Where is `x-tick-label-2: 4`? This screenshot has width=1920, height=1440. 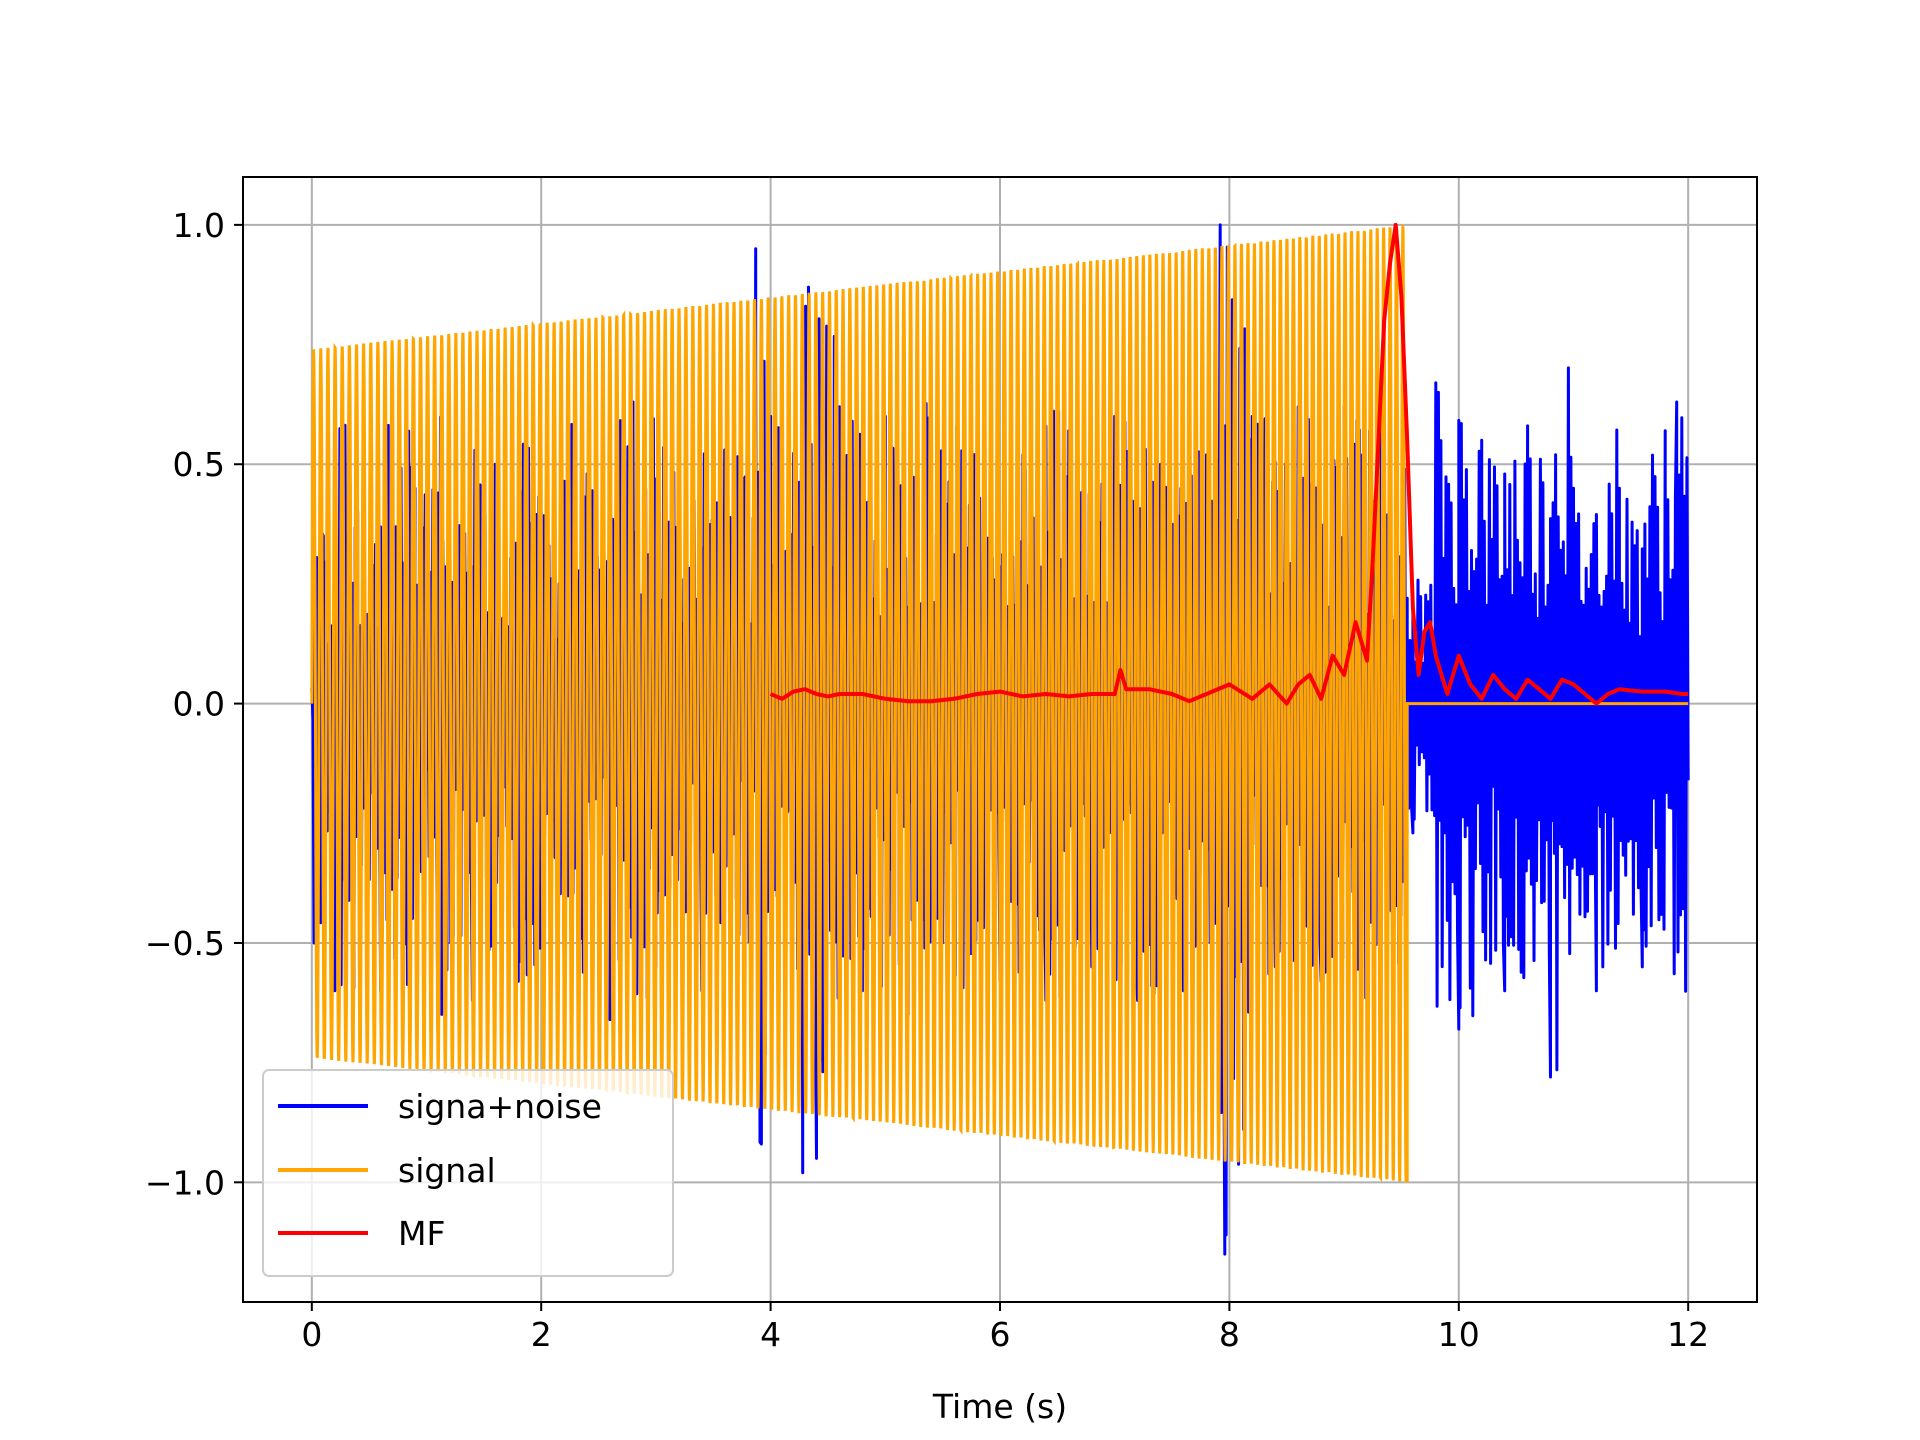
x-tick-label-2: 4 is located at coordinates (770, 1334).